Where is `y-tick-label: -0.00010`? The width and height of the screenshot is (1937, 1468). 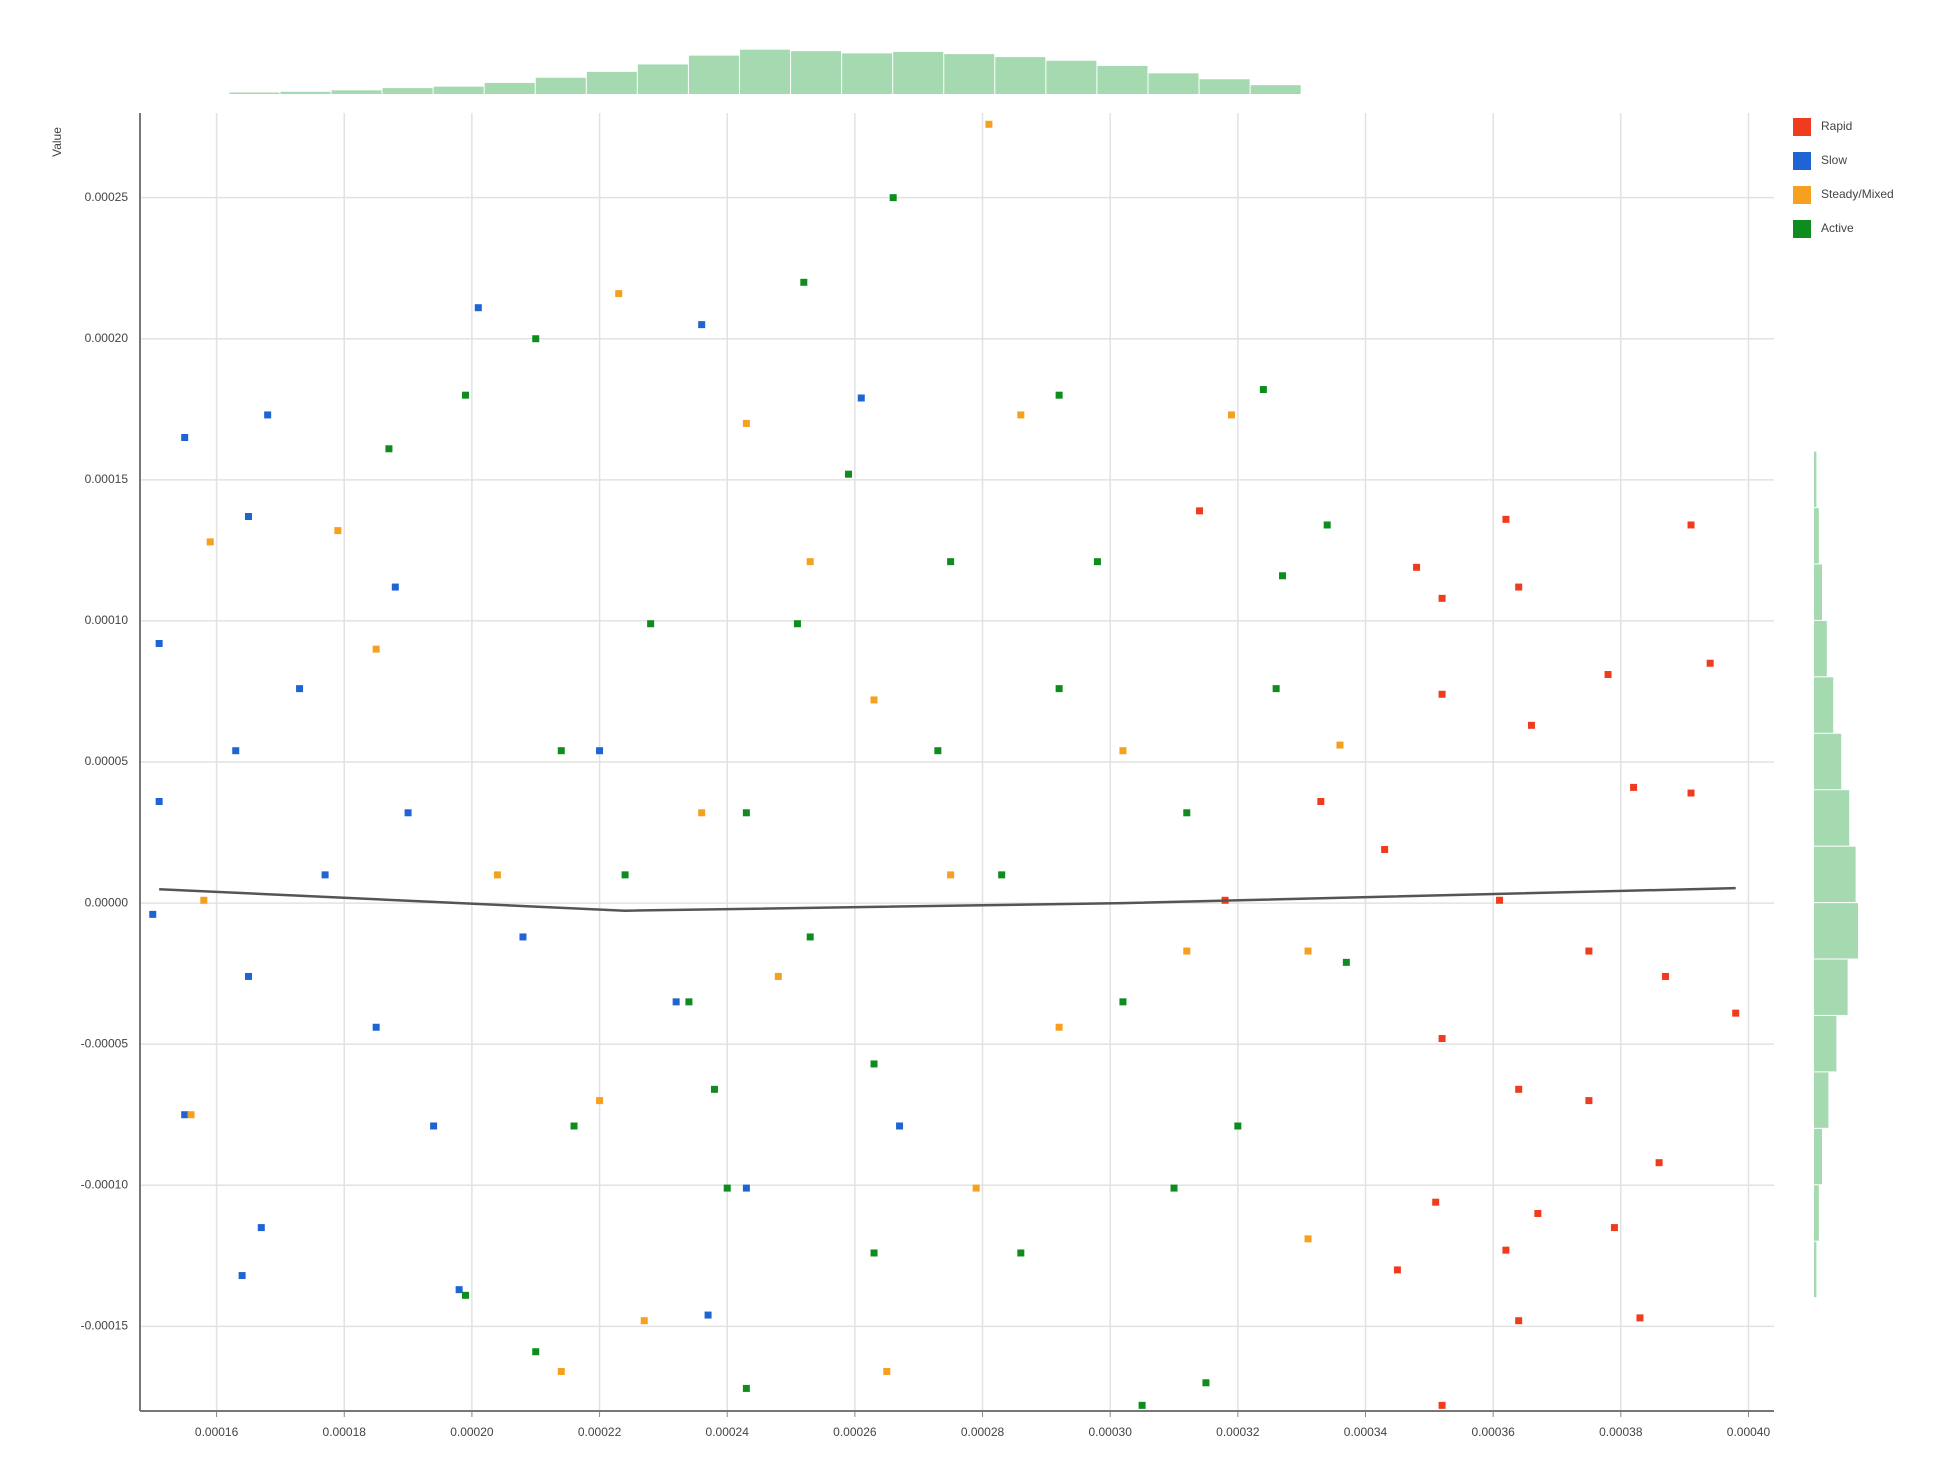 y-tick-label: -0.00010 is located at coordinates (105, 1184).